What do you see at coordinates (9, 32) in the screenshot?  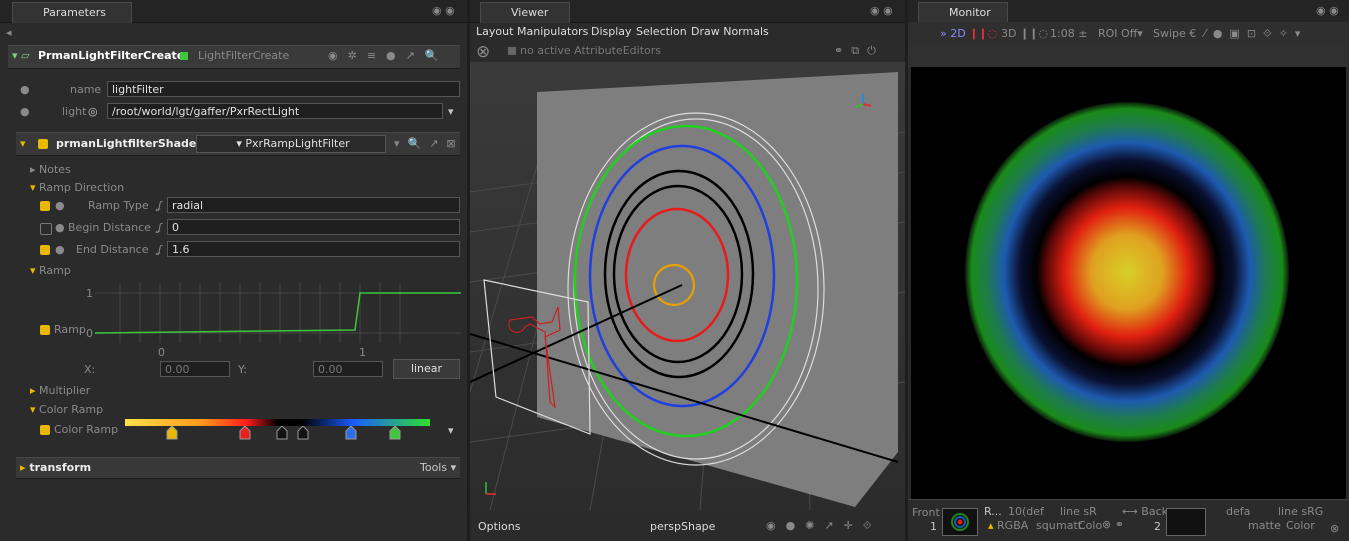 I see `back-arrow: ◂` at bounding box center [9, 32].